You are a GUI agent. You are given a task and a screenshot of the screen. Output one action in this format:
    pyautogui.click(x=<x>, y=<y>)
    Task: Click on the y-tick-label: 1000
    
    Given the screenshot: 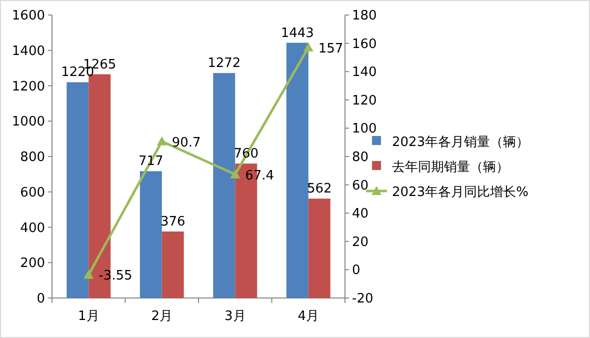 What is the action you would take?
    pyautogui.click(x=28, y=122)
    